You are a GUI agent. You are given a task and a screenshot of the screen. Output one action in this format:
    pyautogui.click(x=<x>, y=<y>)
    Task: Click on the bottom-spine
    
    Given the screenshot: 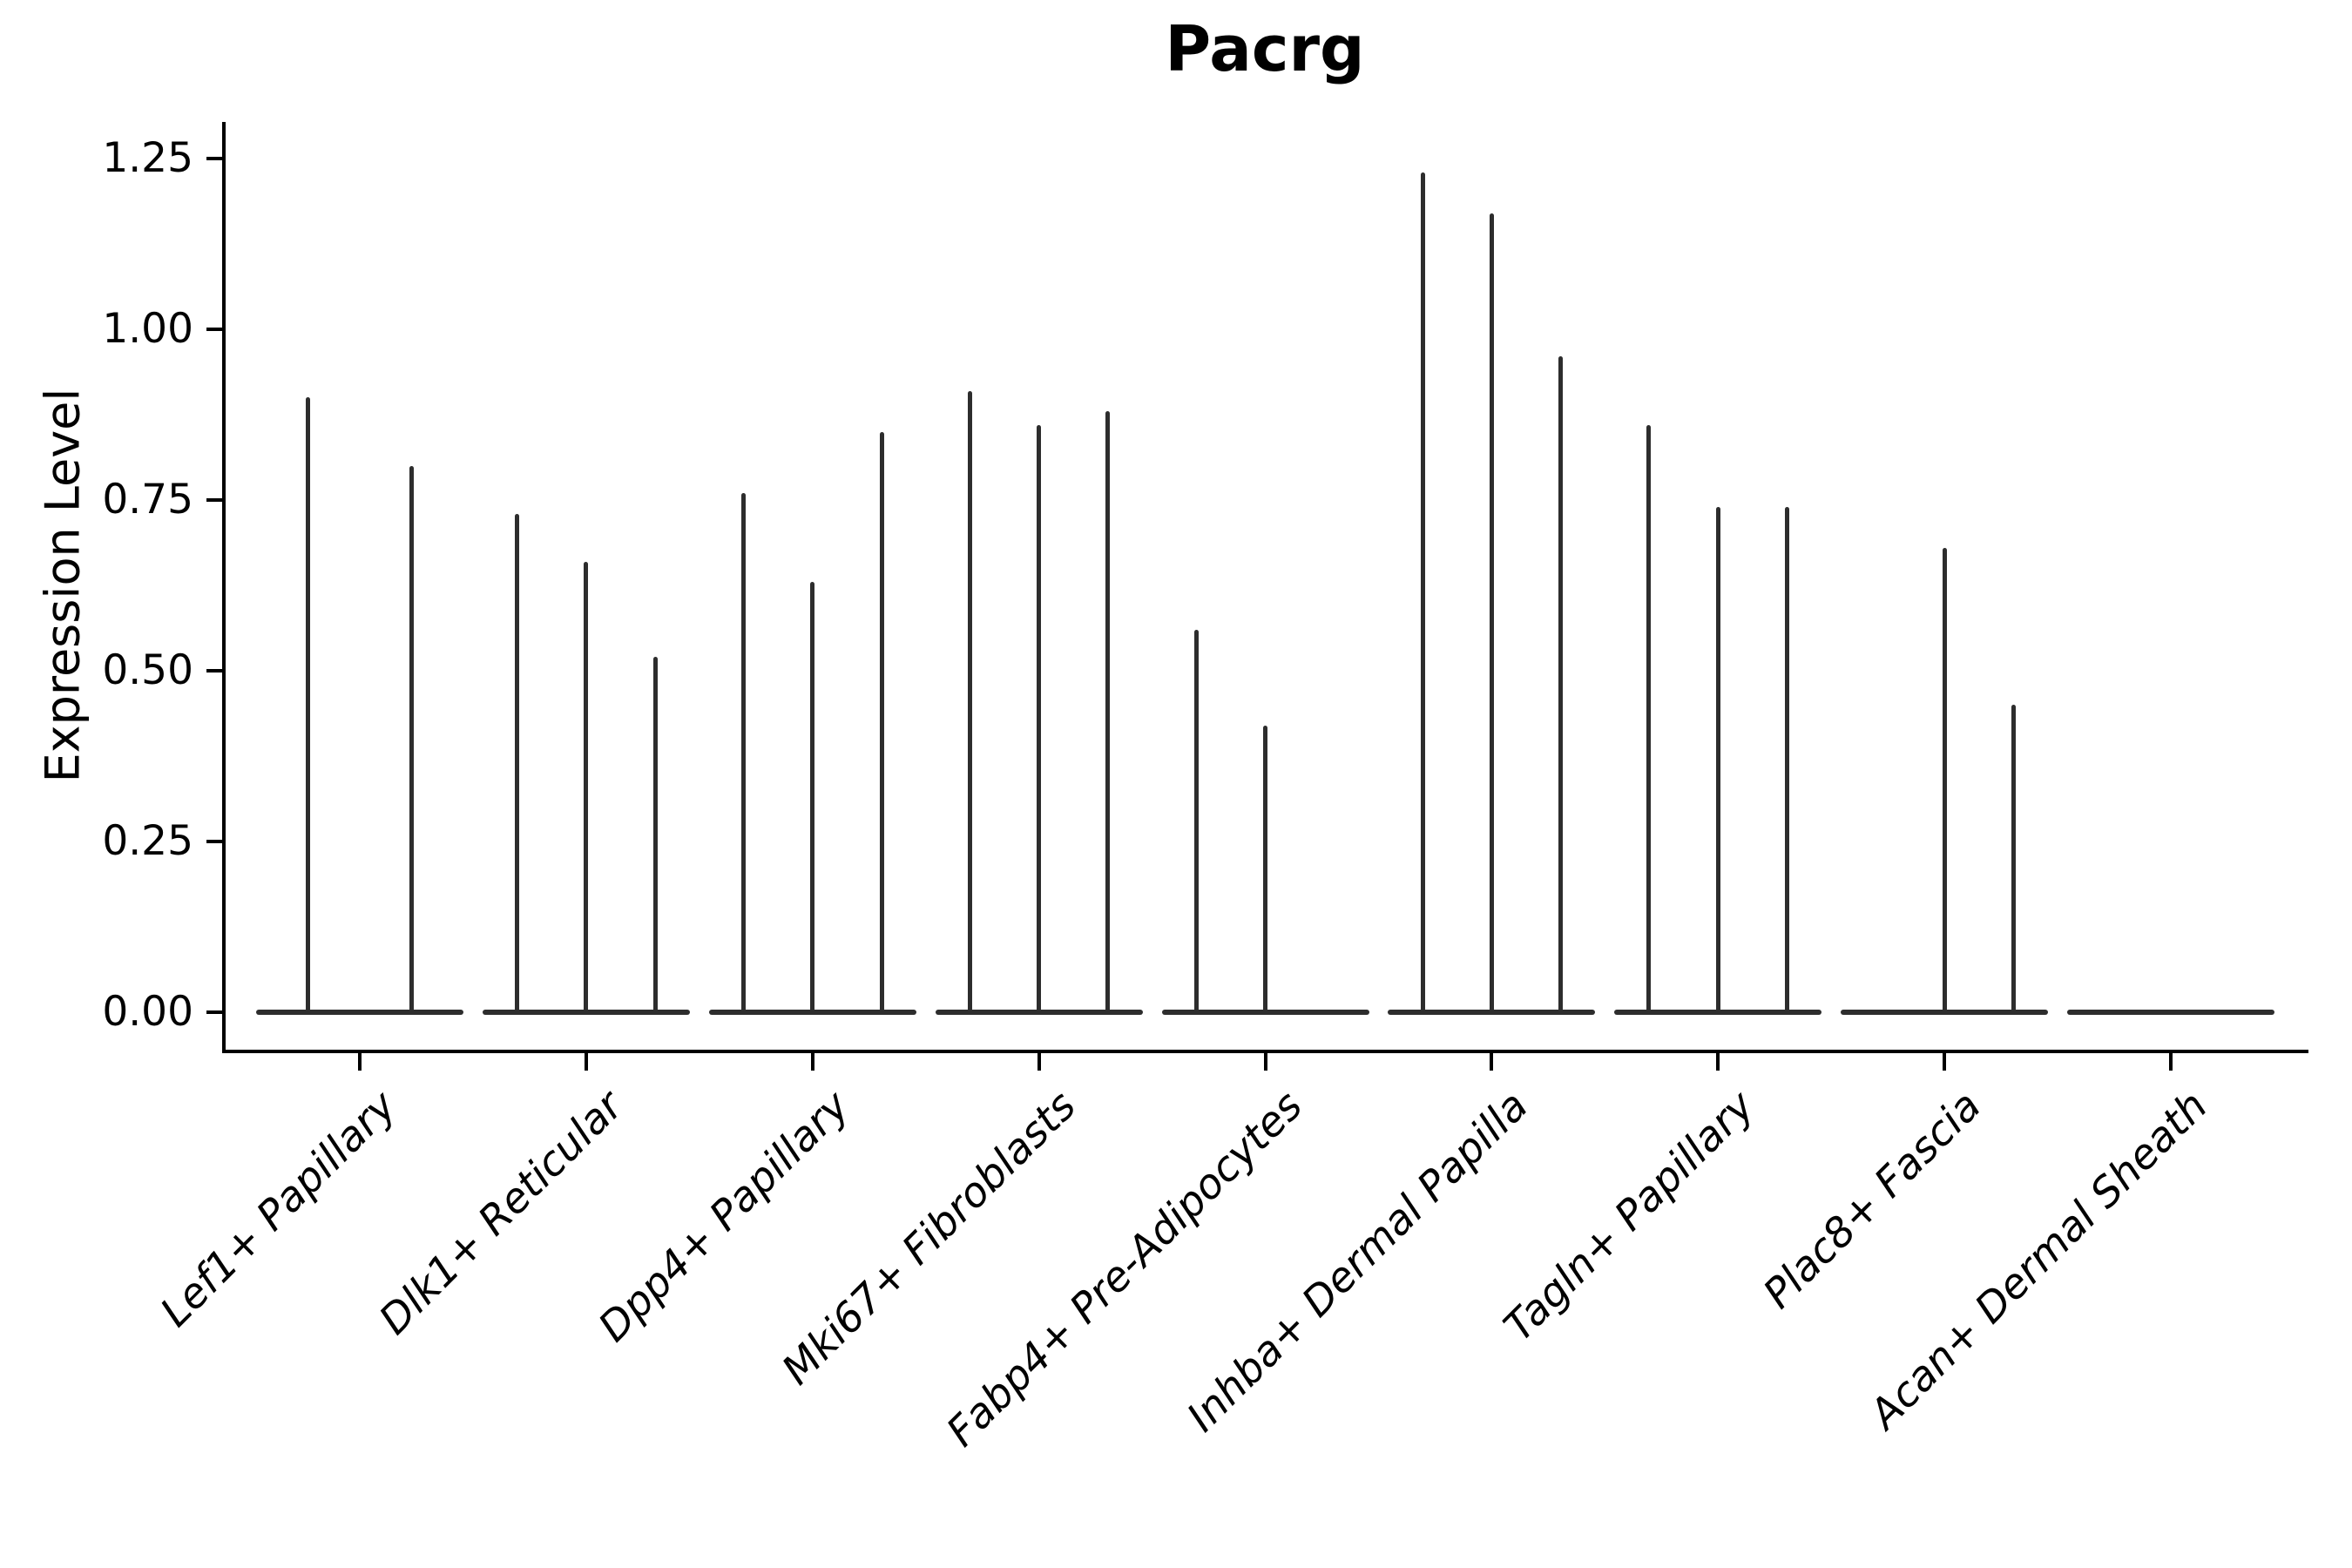 What is the action you would take?
    pyautogui.click(x=1265, y=1051)
    